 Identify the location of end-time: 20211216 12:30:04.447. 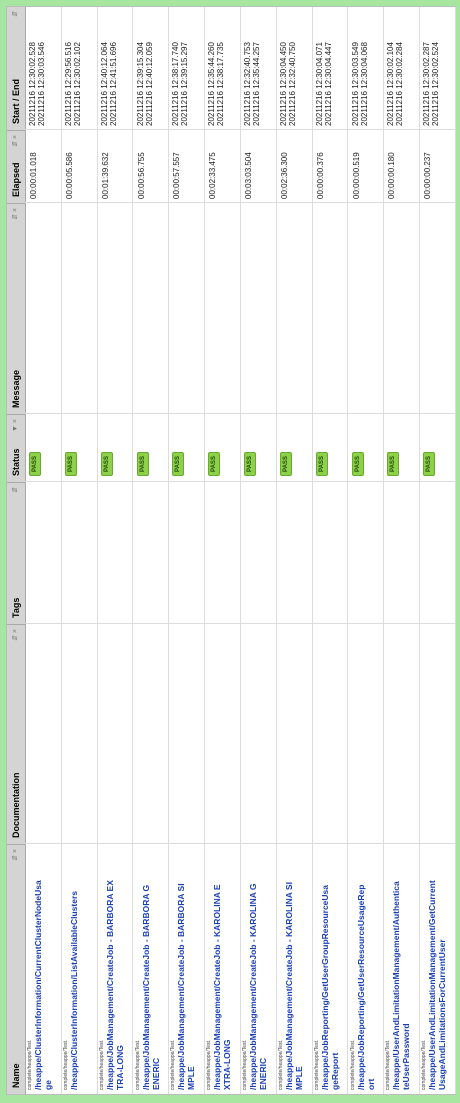
(328, 84).